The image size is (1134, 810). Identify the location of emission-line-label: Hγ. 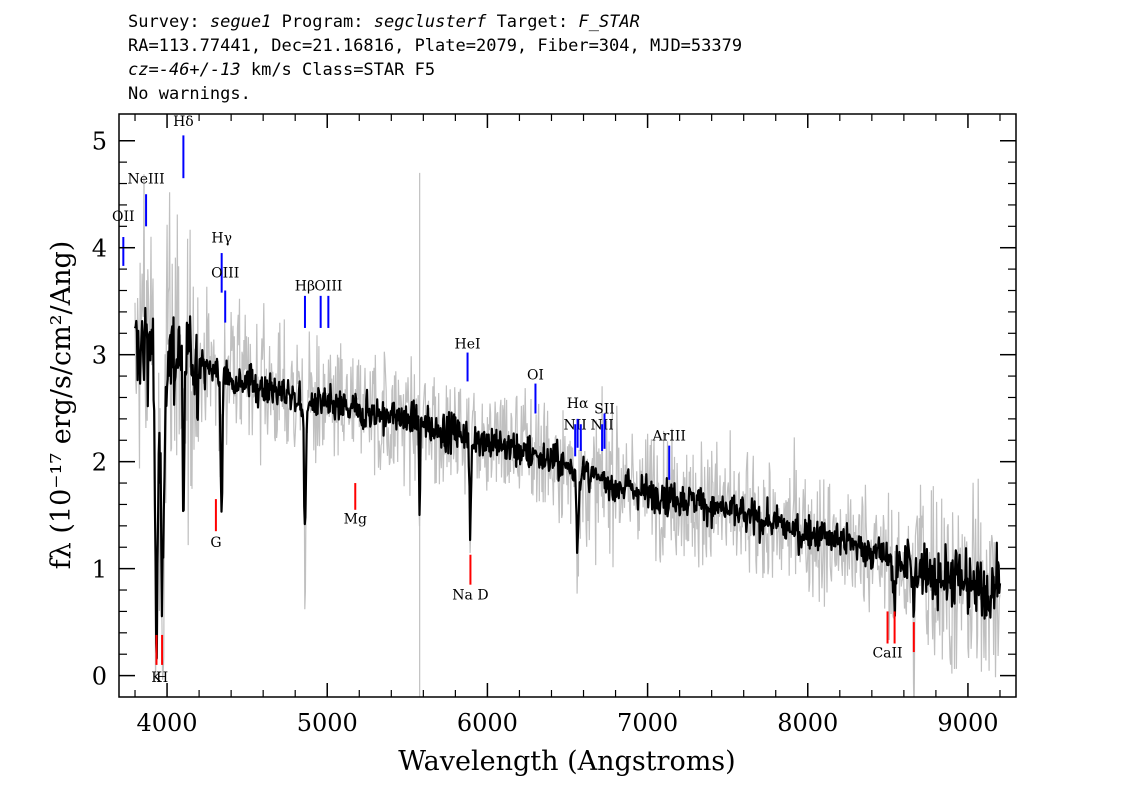
(221, 238).